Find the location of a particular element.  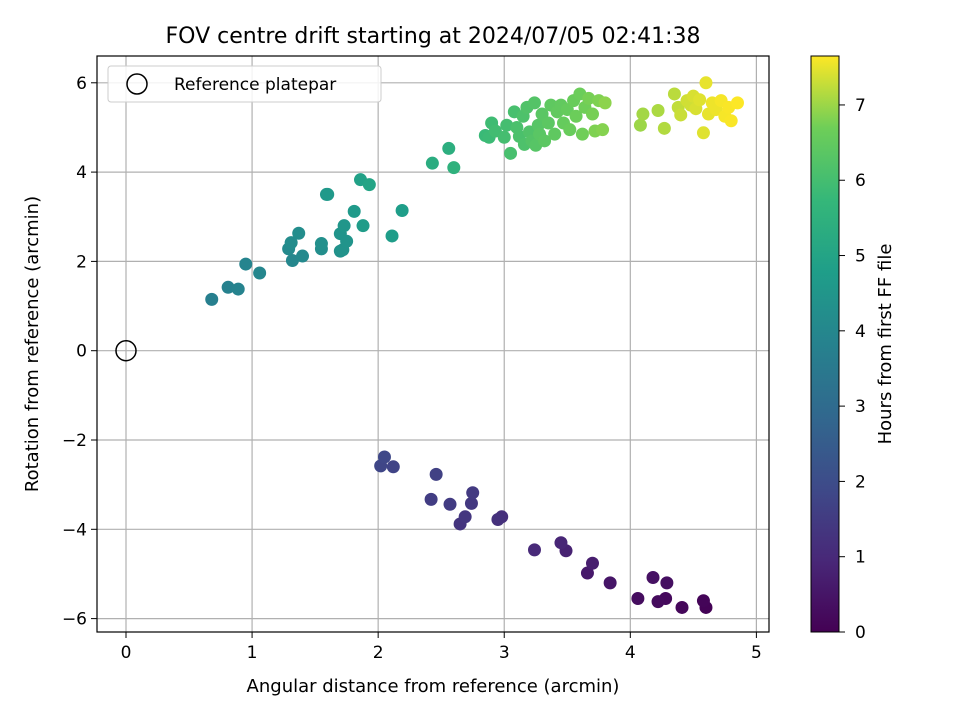

x-tick-label: 4 is located at coordinates (630, 653).